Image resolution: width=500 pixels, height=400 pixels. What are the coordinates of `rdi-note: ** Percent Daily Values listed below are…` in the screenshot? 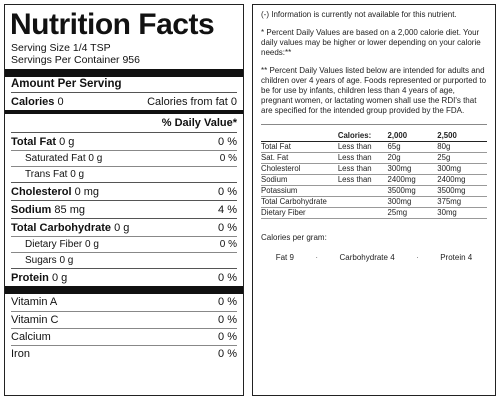 It's located at (374, 90).